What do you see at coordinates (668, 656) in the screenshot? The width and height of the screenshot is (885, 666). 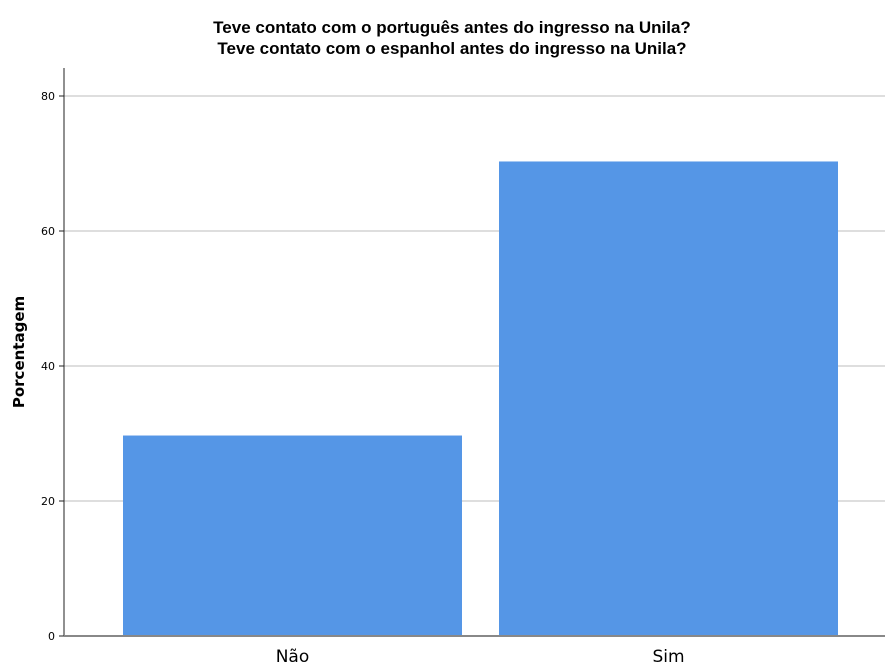 I see `x-tick-label: Sim` at bounding box center [668, 656].